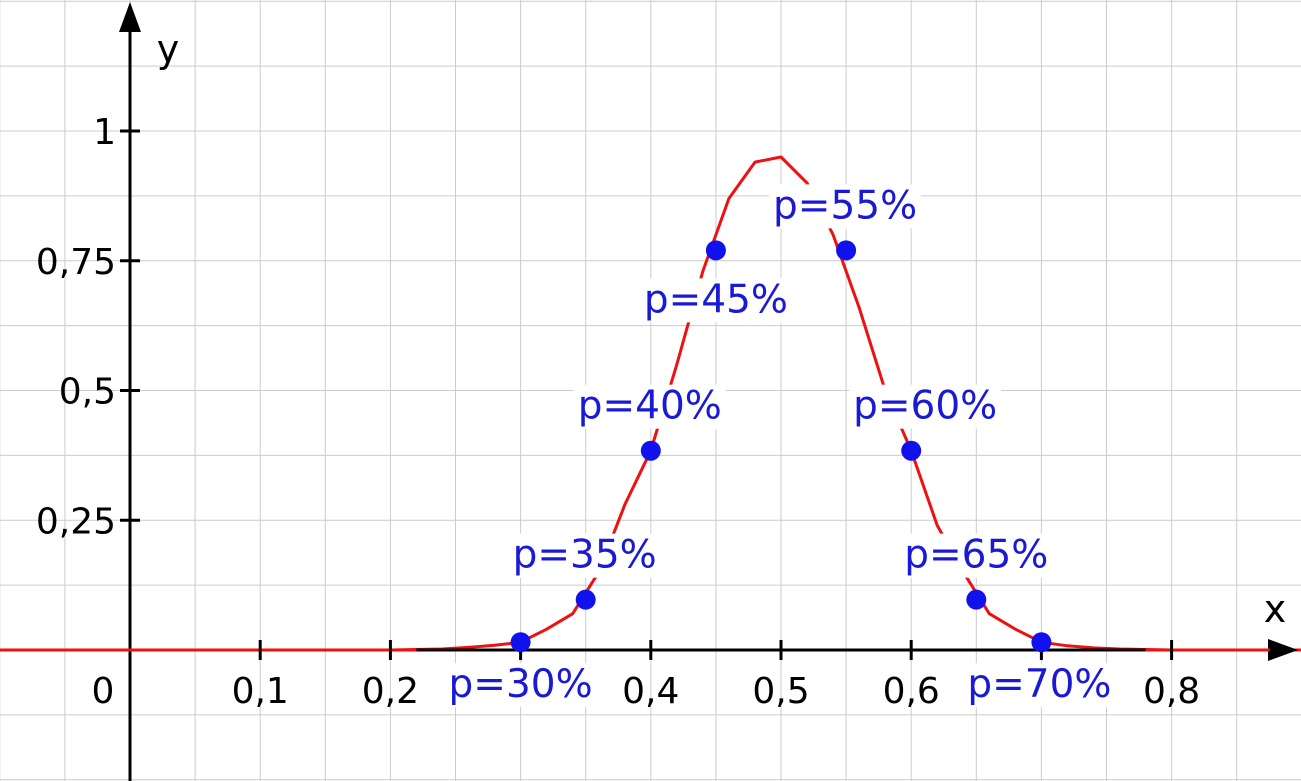 Image resolution: width=1301 pixels, height=781 pixels. Describe the element at coordinates (1283, 650) in the screenshot. I see `x-axis-arrow` at that location.